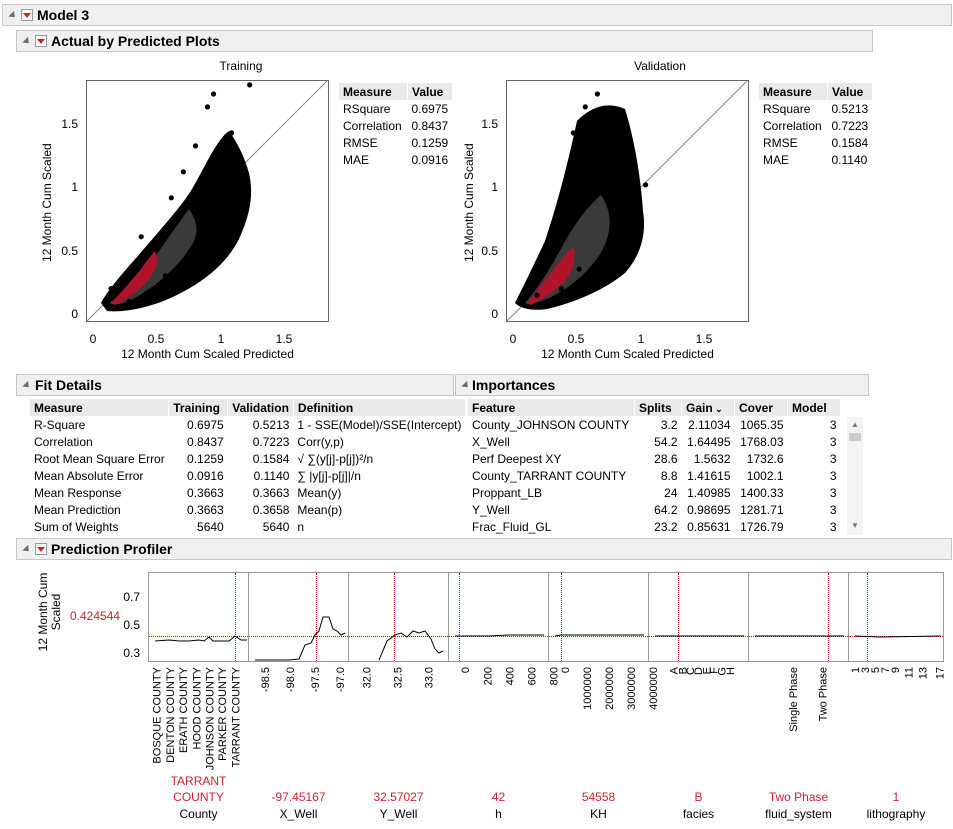 Image resolution: width=953 pixels, height=829 pixels. Describe the element at coordinates (717, 408) in the screenshot. I see `sort-descending-icon: ⌄` at that location.